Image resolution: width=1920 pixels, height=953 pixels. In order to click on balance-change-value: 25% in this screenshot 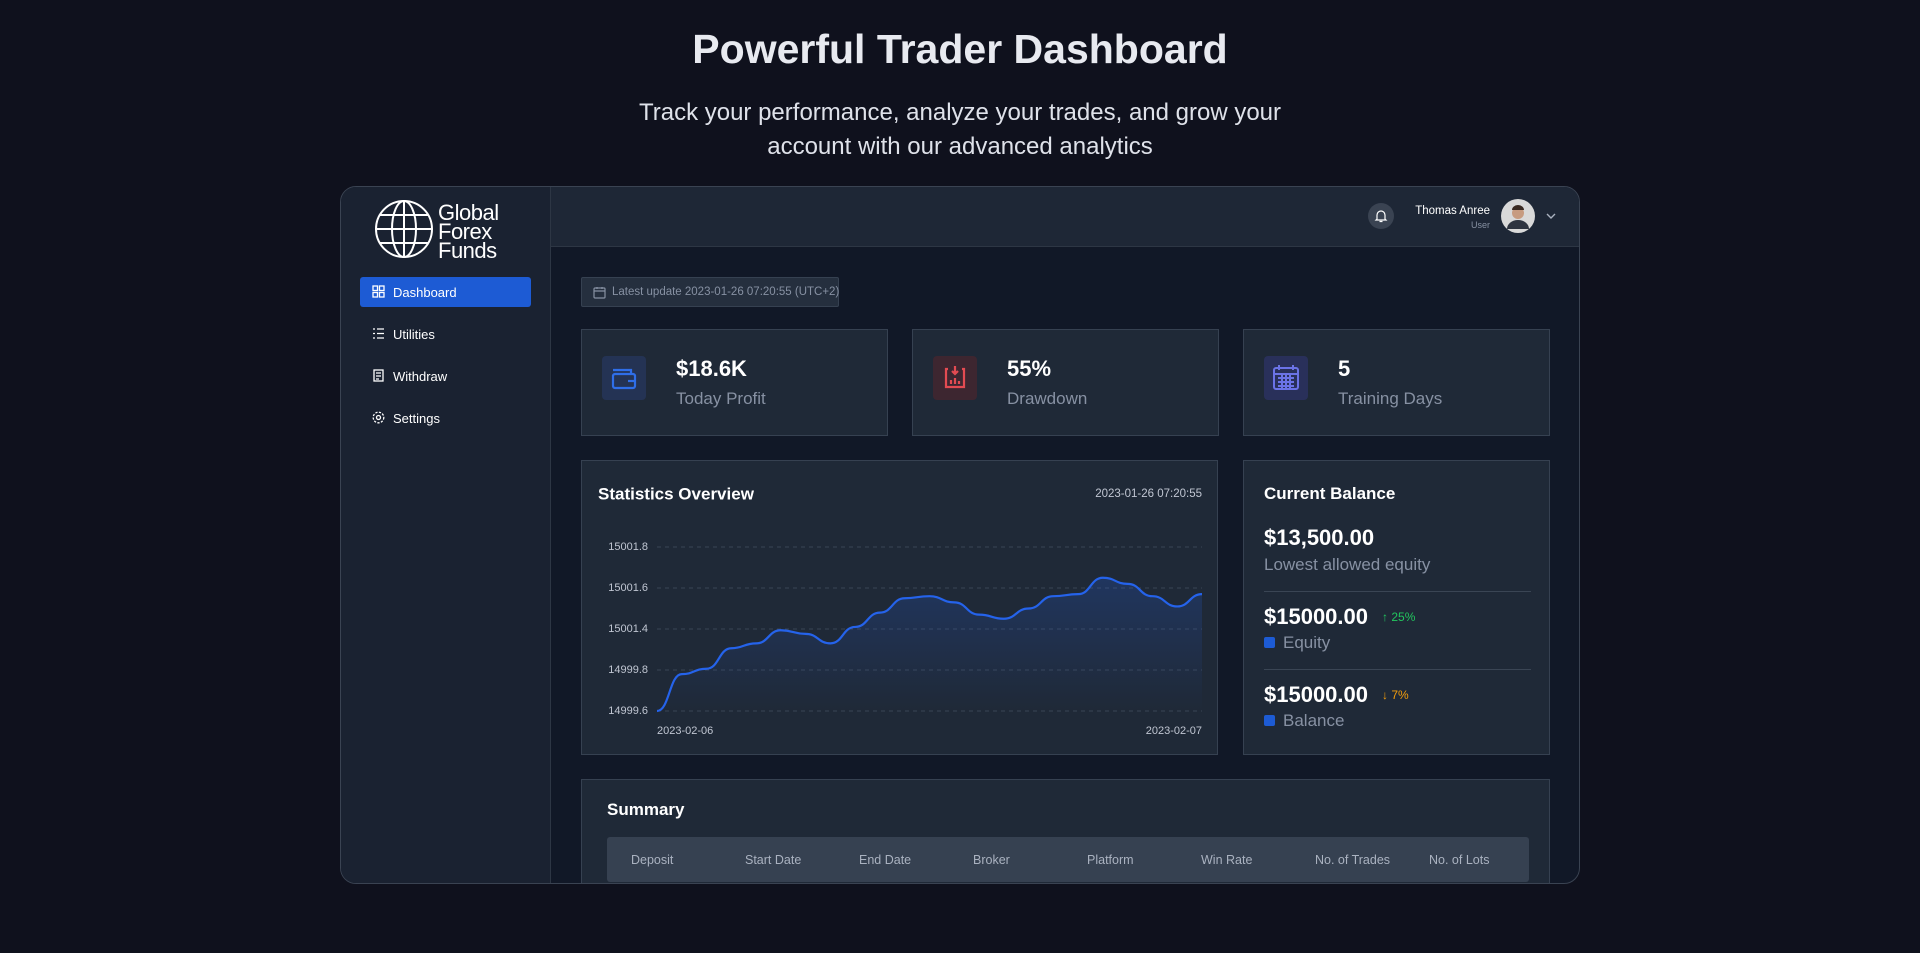, I will do `click(1403, 617)`.